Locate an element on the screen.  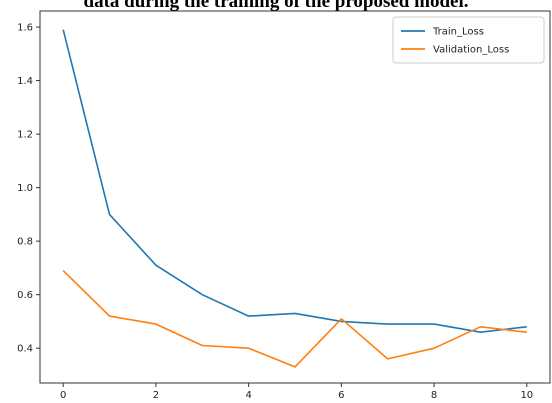
legend: Train_Loss Validation_Loss is located at coordinates (468, 40).